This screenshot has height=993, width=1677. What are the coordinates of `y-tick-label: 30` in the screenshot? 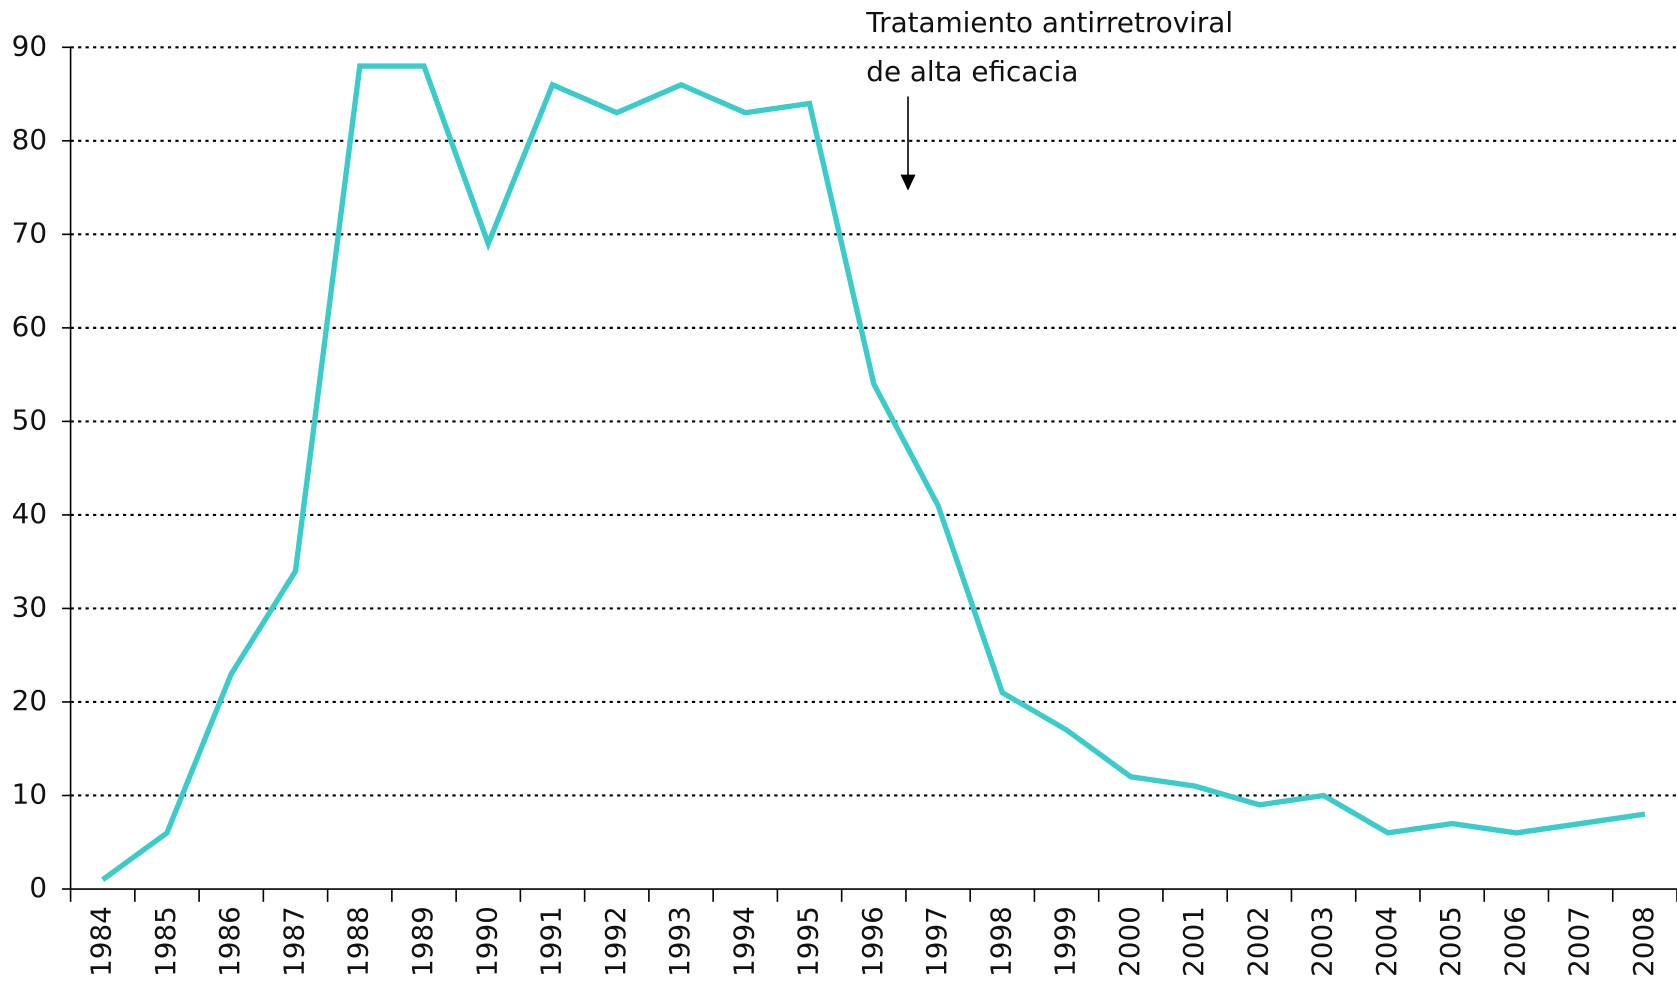 It's located at (29, 606).